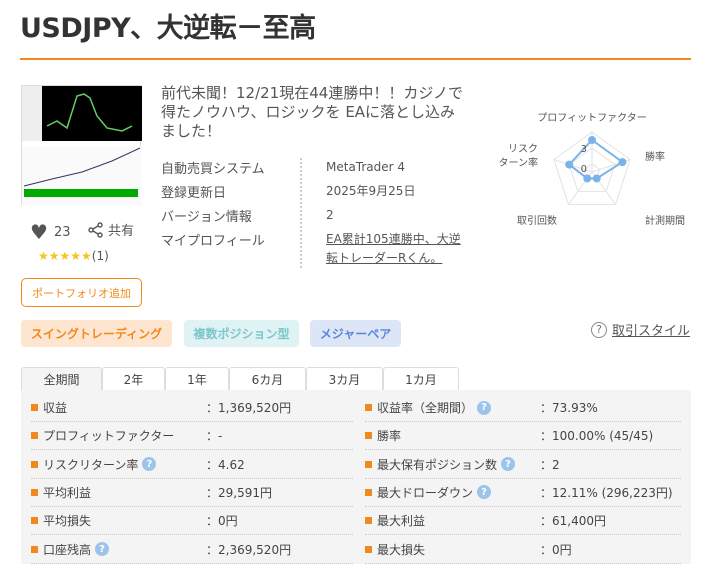 The width and height of the screenshot is (710, 564). Describe the element at coordinates (192, 493) in the screenshot. I see `stat-row: 平均利益 ：29,591円` at that location.